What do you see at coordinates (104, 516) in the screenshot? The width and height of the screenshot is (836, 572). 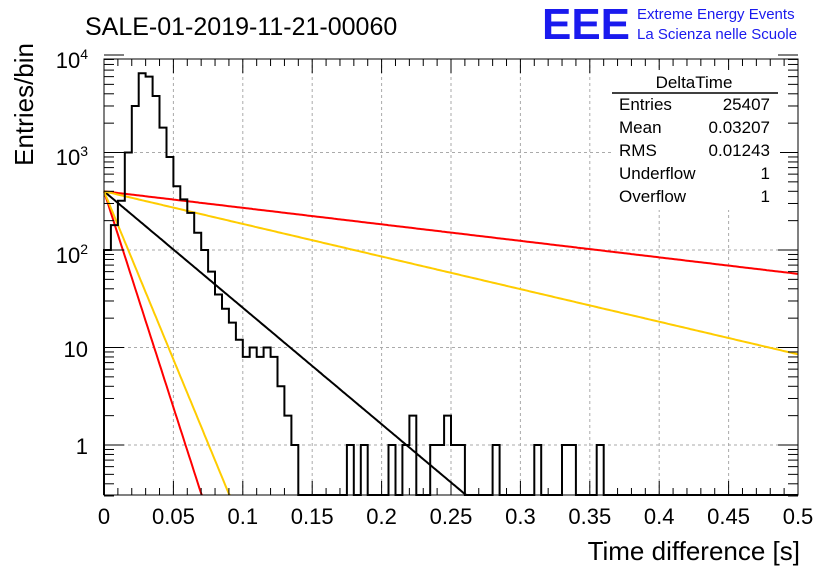 I see `x-tick-label: 0` at bounding box center [104, 516].